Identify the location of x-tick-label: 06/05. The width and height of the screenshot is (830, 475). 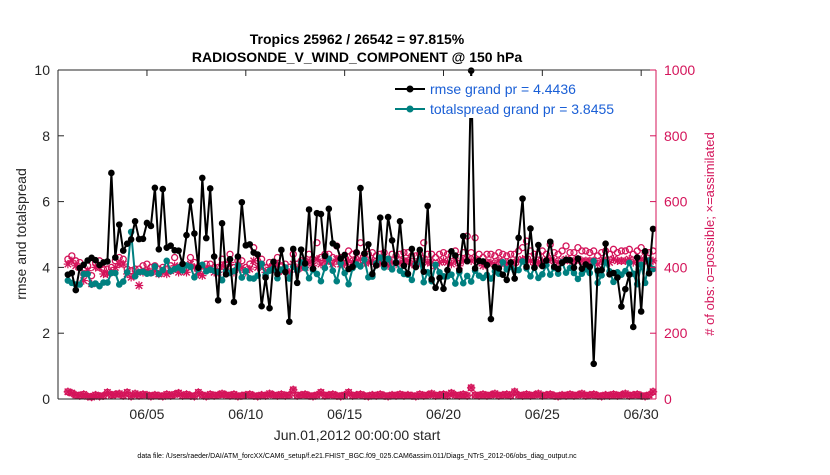
(146, 414).